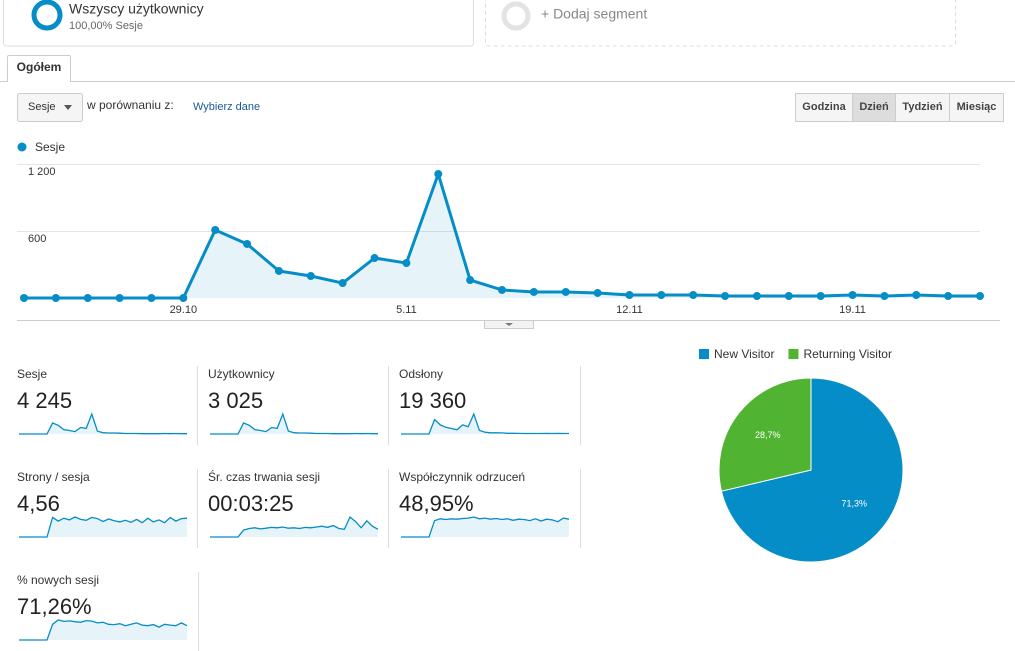 This screenshot has height=651, width=1015. I want to click on segment-box, so click(238, 23).